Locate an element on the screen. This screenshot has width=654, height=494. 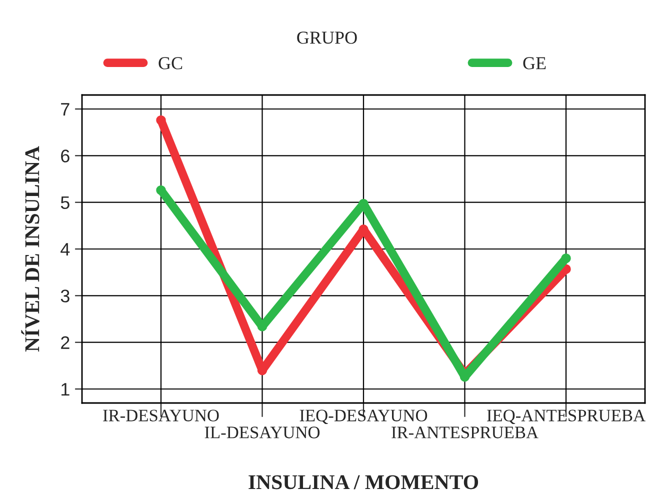
y-tick-label: 4 is located at coordinates (65, 249).